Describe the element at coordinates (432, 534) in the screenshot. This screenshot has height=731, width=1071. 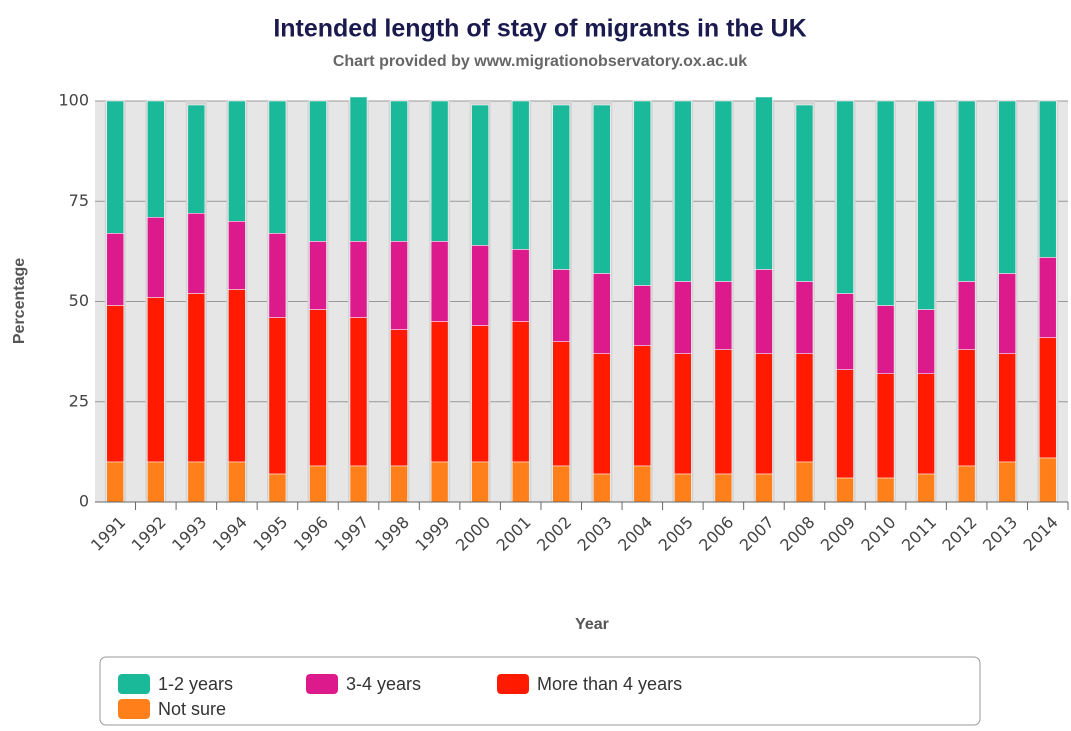
I see `x-tick-label: 1999` at that location.